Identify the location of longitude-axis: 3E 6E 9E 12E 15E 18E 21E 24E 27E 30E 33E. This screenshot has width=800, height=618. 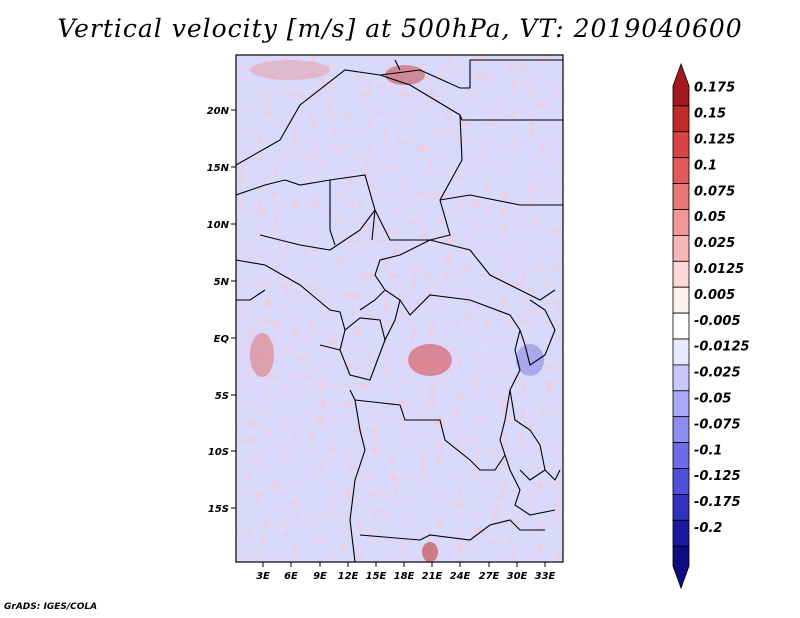
(406, 572).